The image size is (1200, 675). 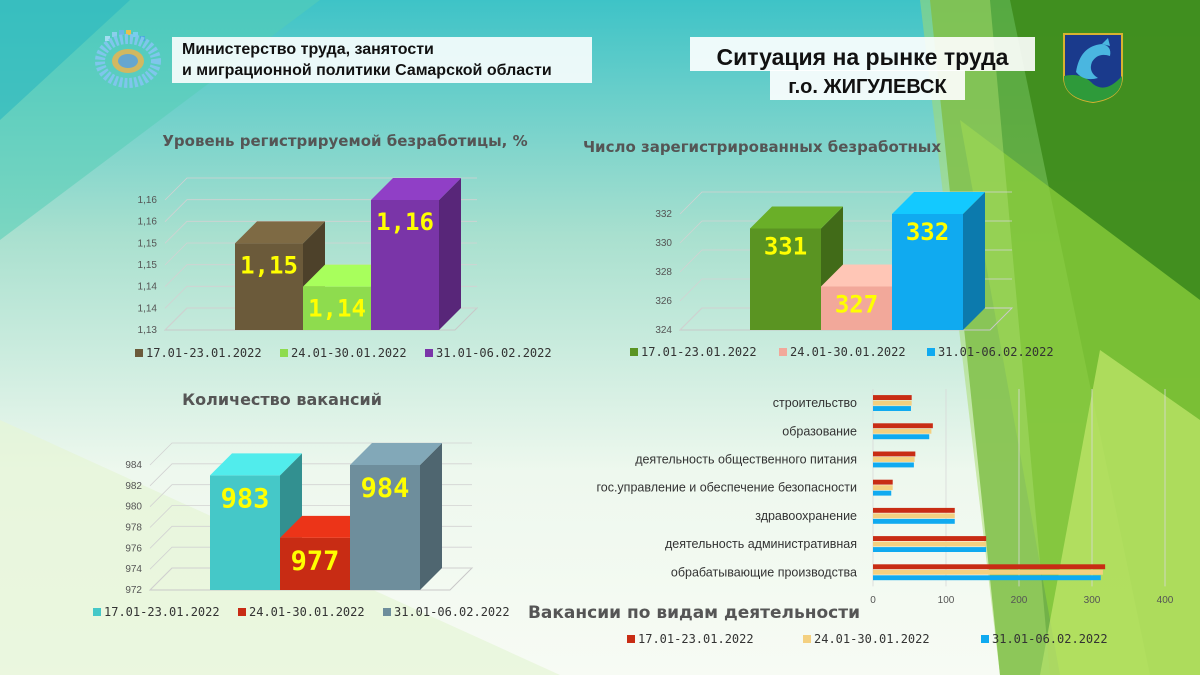 I want to click on y-tick-label: 972, so click(x=133, y=590).